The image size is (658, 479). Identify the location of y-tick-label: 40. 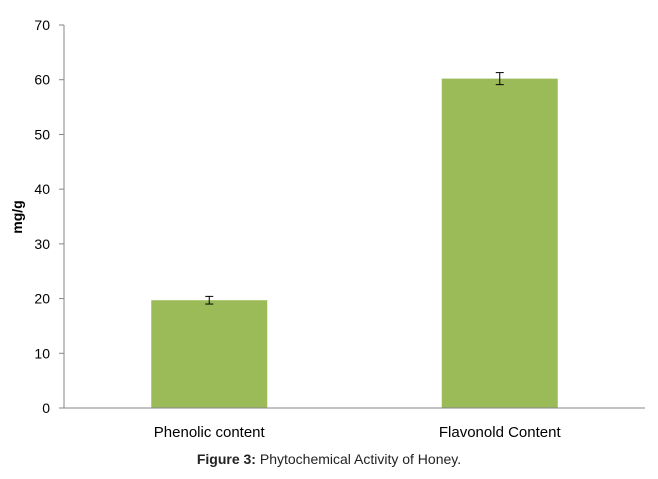
(42, 189).